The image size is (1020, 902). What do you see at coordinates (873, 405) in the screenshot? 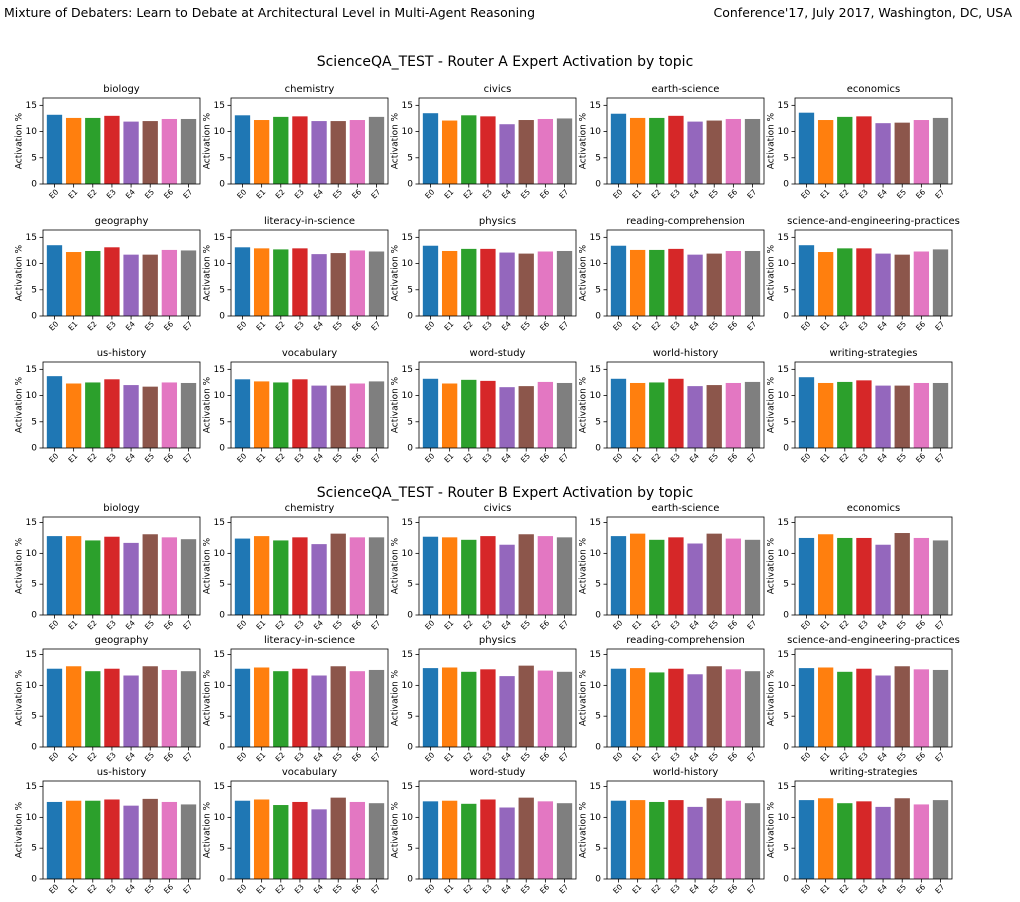
I see `axes-frame` at bounding box center [873, 405].